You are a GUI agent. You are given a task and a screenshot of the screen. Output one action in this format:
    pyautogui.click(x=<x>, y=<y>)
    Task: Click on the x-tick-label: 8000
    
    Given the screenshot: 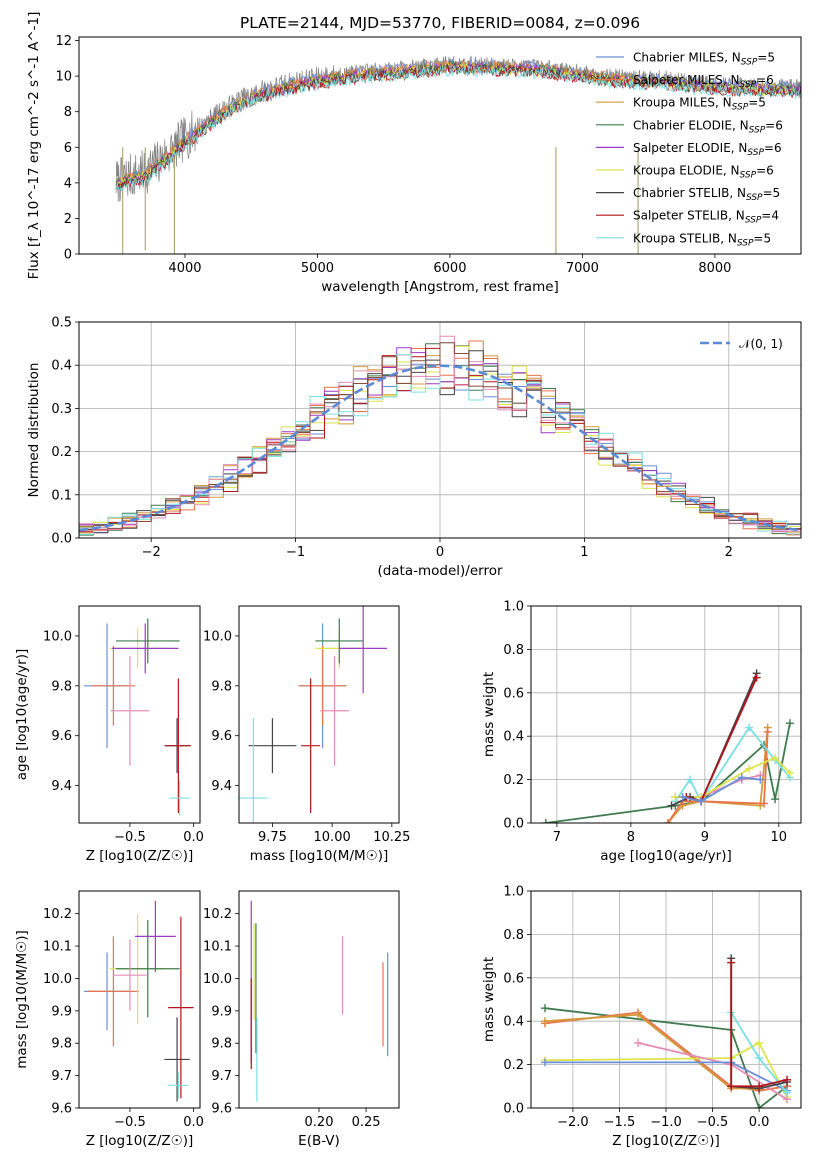 What is the action you would take?
    pyautogui.click(x=714, y=268)
    